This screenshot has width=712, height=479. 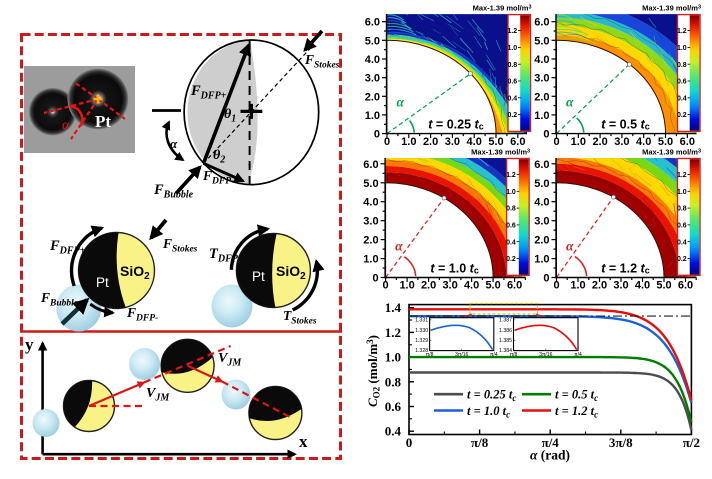 I want to click on svg-text: 1.4, so click(x=393, y=307).